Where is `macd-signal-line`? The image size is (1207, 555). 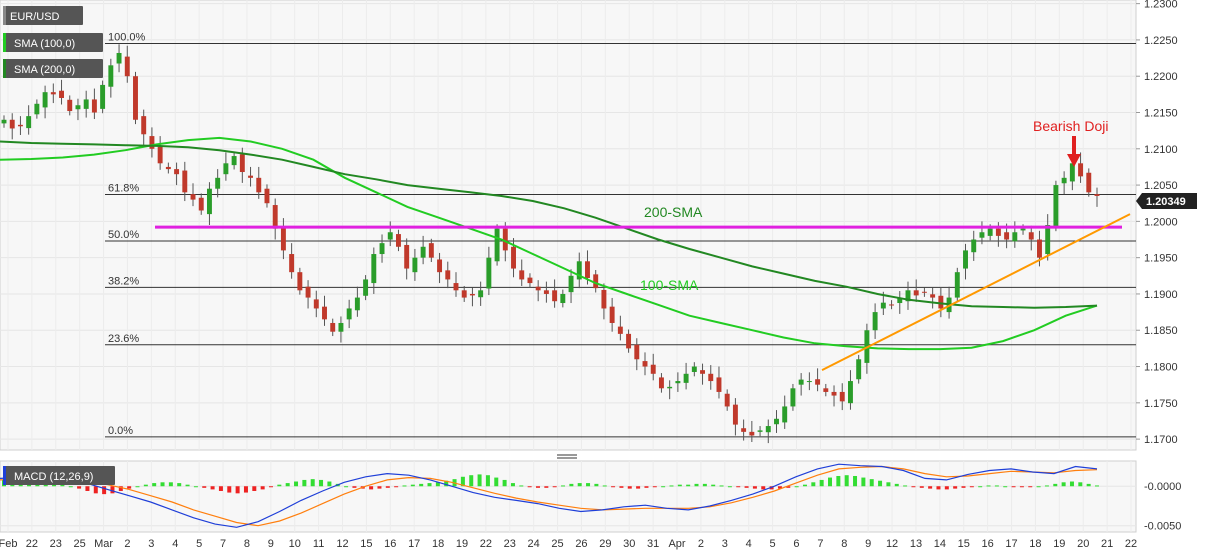 macd-signal-line is located at coordinates (549, 496).